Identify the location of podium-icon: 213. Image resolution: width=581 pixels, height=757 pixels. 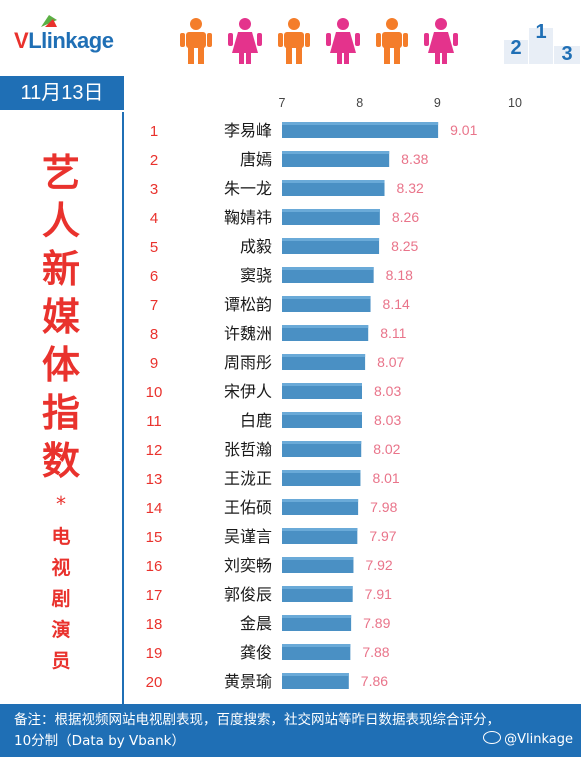
(542, 43).